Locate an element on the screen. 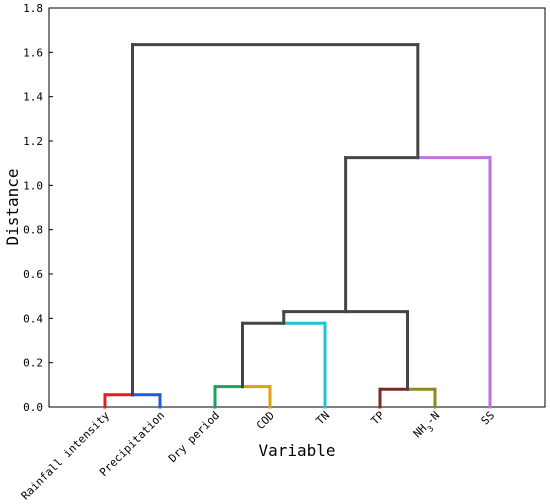  y-tick-label: 0.2 is located at coordinates (33, 363).